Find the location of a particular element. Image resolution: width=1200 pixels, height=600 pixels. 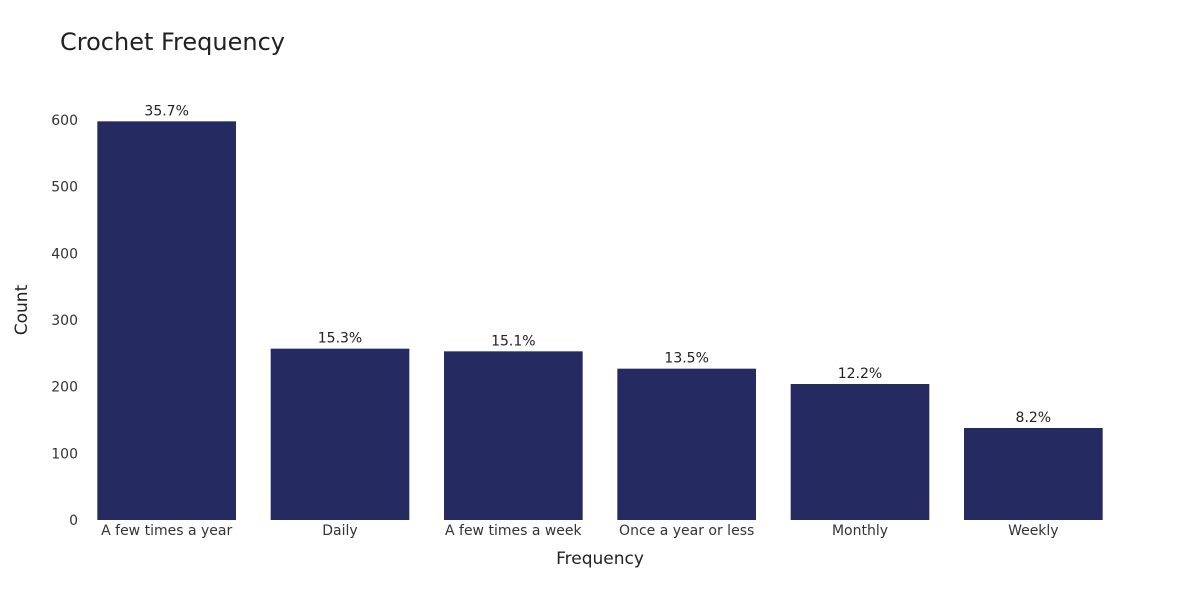

y-axis: 0 100 200 300 400 500 600 is located at coordinates (64, 321).